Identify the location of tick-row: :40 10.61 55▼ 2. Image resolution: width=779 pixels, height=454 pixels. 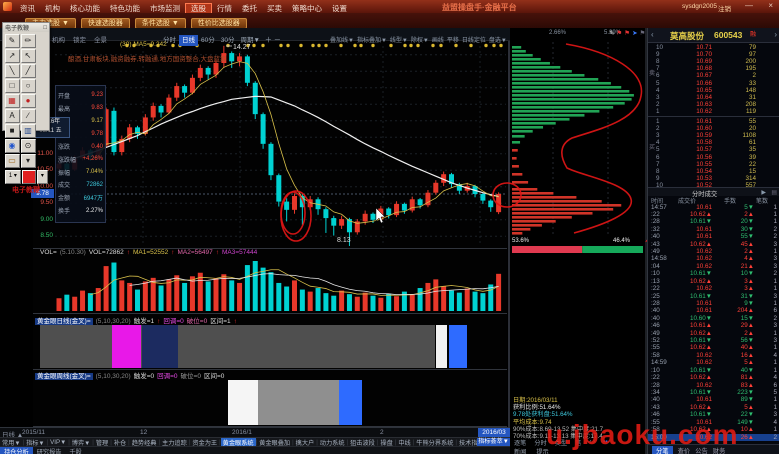
(714, 237).